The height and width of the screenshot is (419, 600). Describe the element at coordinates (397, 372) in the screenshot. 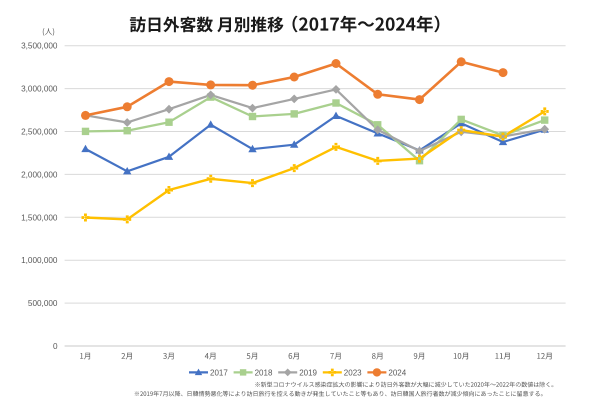

I see `svg-text: 2024` at that location.